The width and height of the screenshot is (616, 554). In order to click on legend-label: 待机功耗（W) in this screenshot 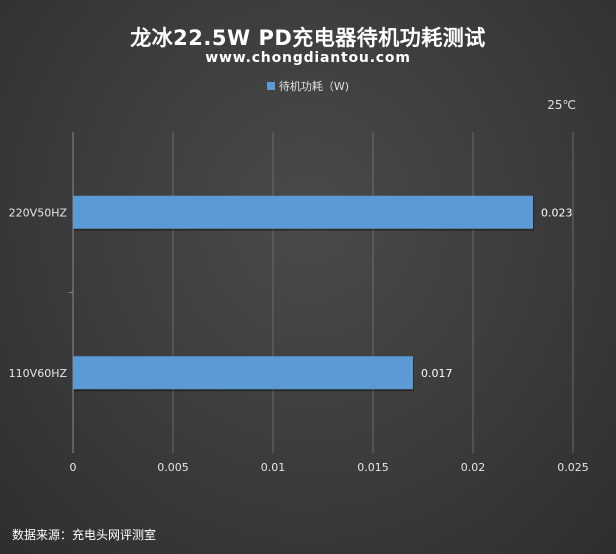, I will do `click(314, 86)`.